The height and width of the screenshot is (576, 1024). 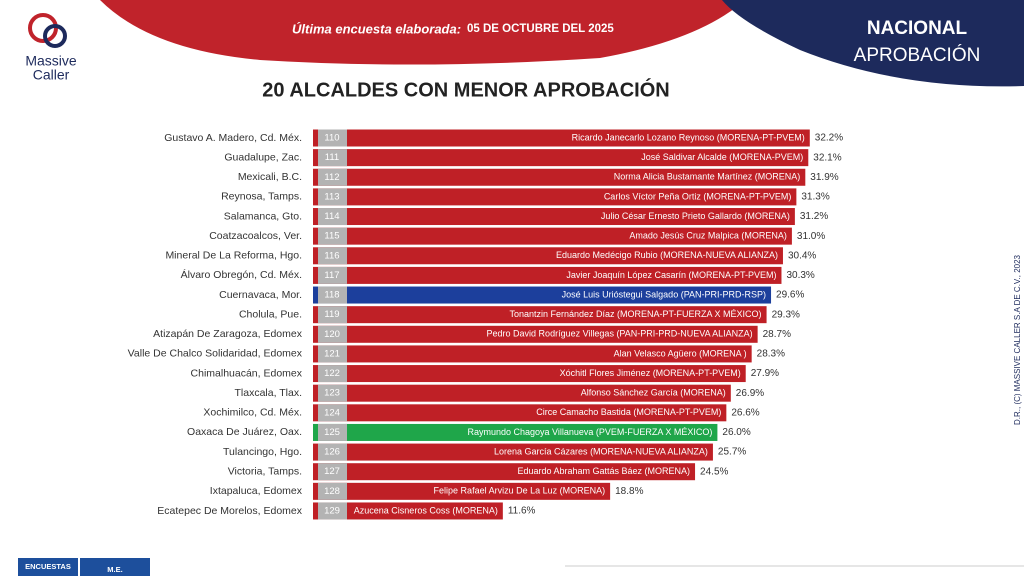 I want to click on brand: Massive, so click(x=51, y=61).